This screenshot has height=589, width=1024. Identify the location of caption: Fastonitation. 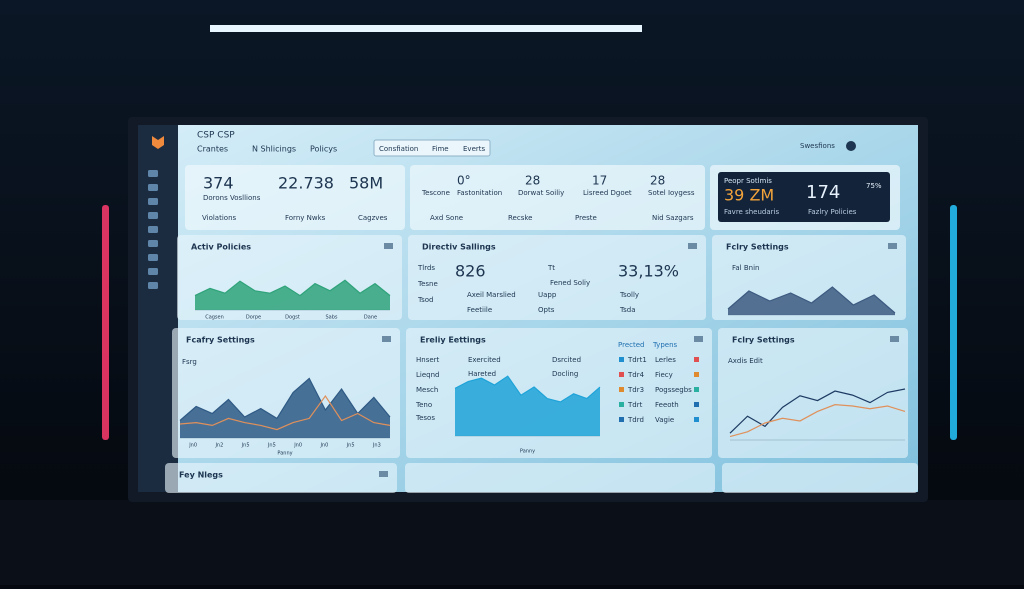
(479, 193).